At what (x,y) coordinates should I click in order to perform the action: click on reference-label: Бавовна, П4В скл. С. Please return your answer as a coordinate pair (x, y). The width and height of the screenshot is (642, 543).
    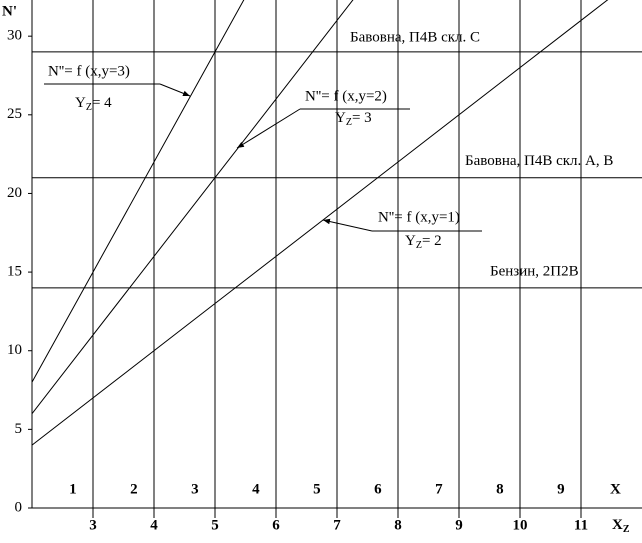
    Looking at the image, I should click on (415, 37).